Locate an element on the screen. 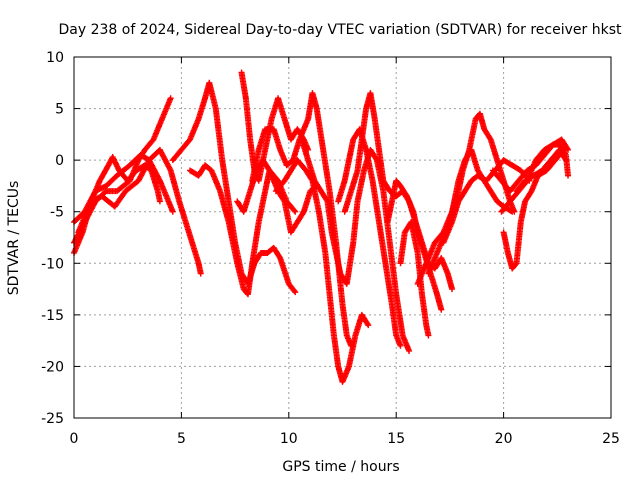 This screenshot has width=640, height=480. y-tick-label: -20 is located at coordinates (52, 367).